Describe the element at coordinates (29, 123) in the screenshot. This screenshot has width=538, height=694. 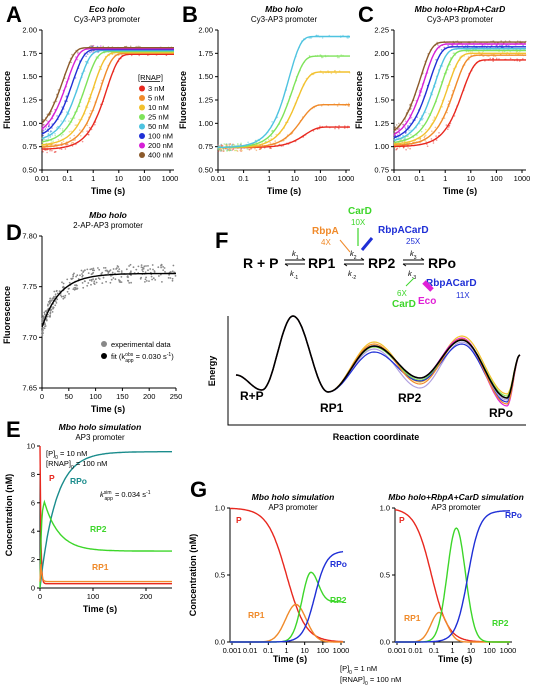
I see `y-tick-label: 1.00` at that location.